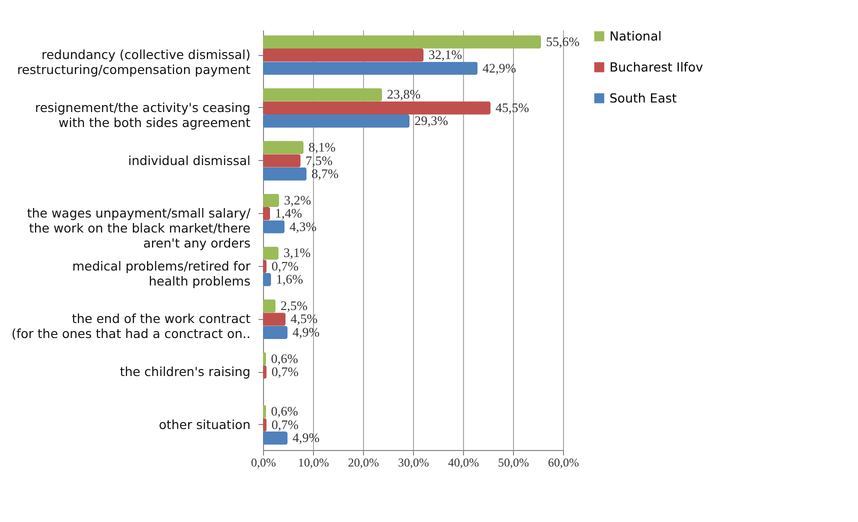 The height and width of the screenshot is (522, 858). What do you see at coordinates (313, 463) in the screenshot?
I see `x-tick-label: 10,0%` at bounding box center [313, 463].